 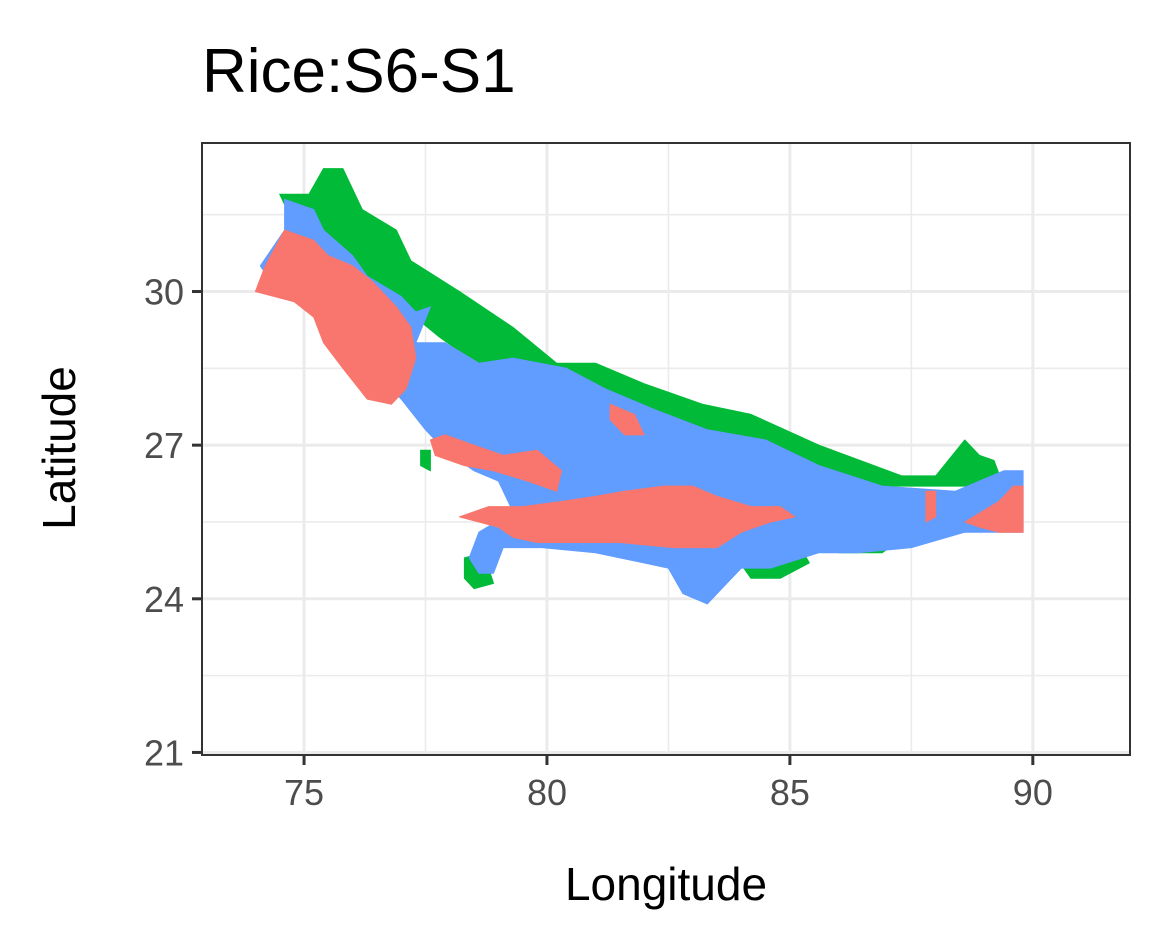 I want to click on x-tick-label: 90, so click(x=1033, y=792).